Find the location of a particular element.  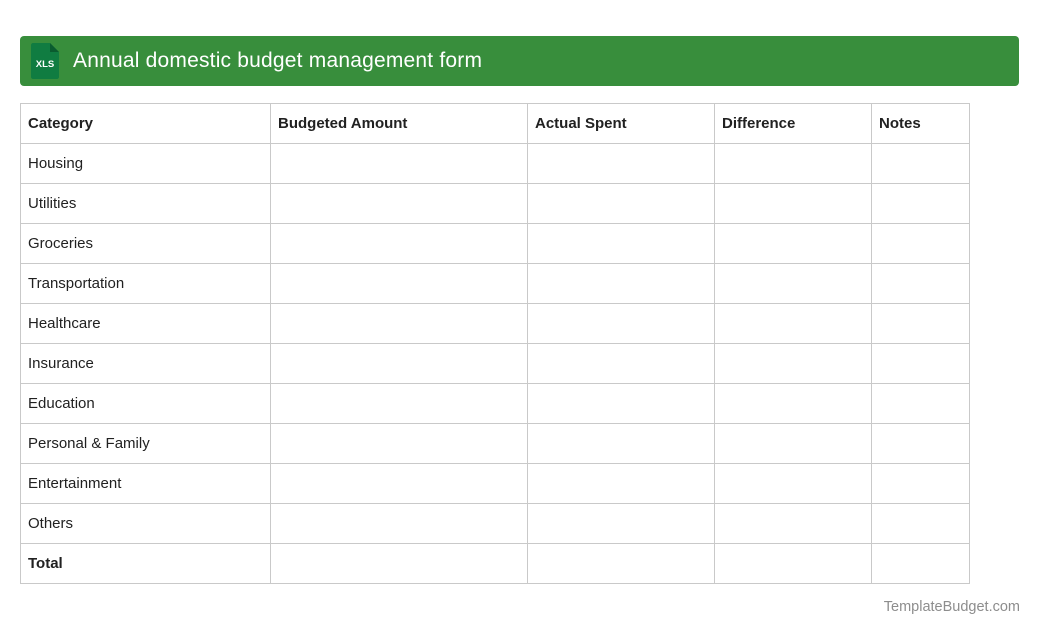

table-row-insurance: Insurance is located at coordinates (495, 363).